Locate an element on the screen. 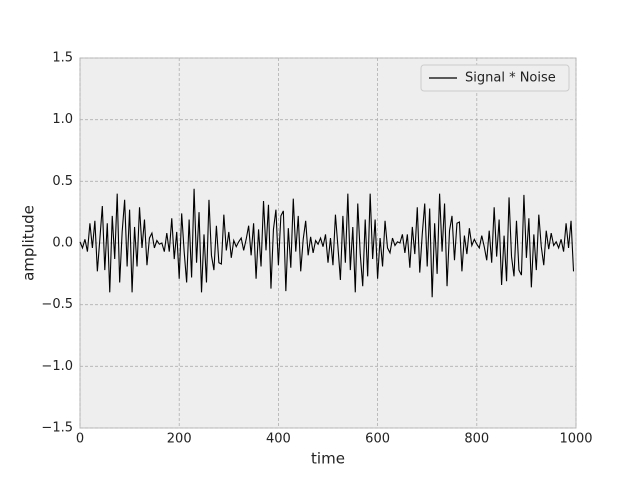 The width and height of the screenshot is (640, 480). y-tick-label: 1.0 is located at coordinates (62, 119).